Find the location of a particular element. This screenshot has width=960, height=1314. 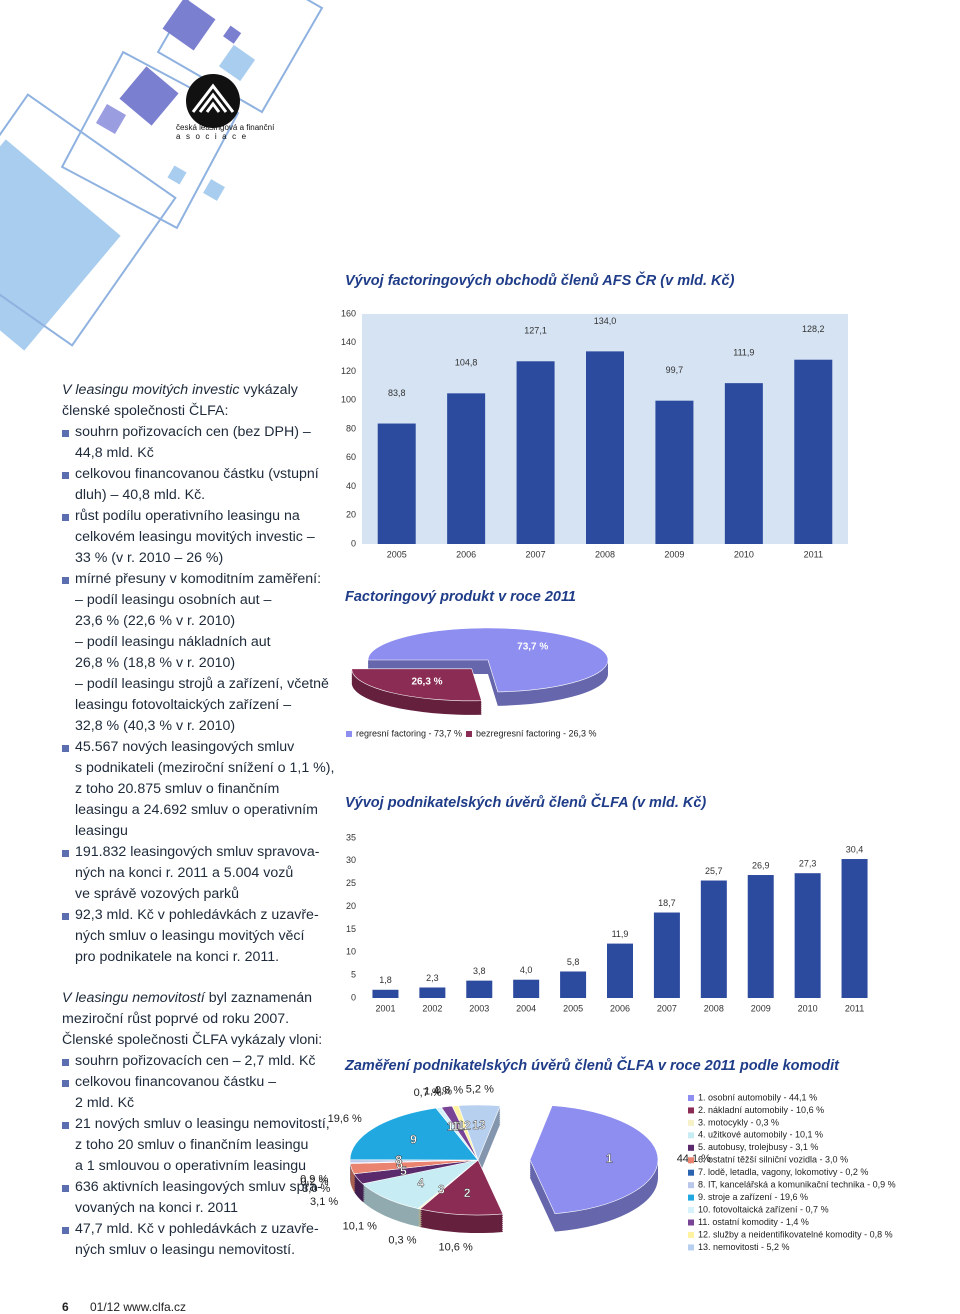

slice-number: 10 is located at coordinates (454, 1127).